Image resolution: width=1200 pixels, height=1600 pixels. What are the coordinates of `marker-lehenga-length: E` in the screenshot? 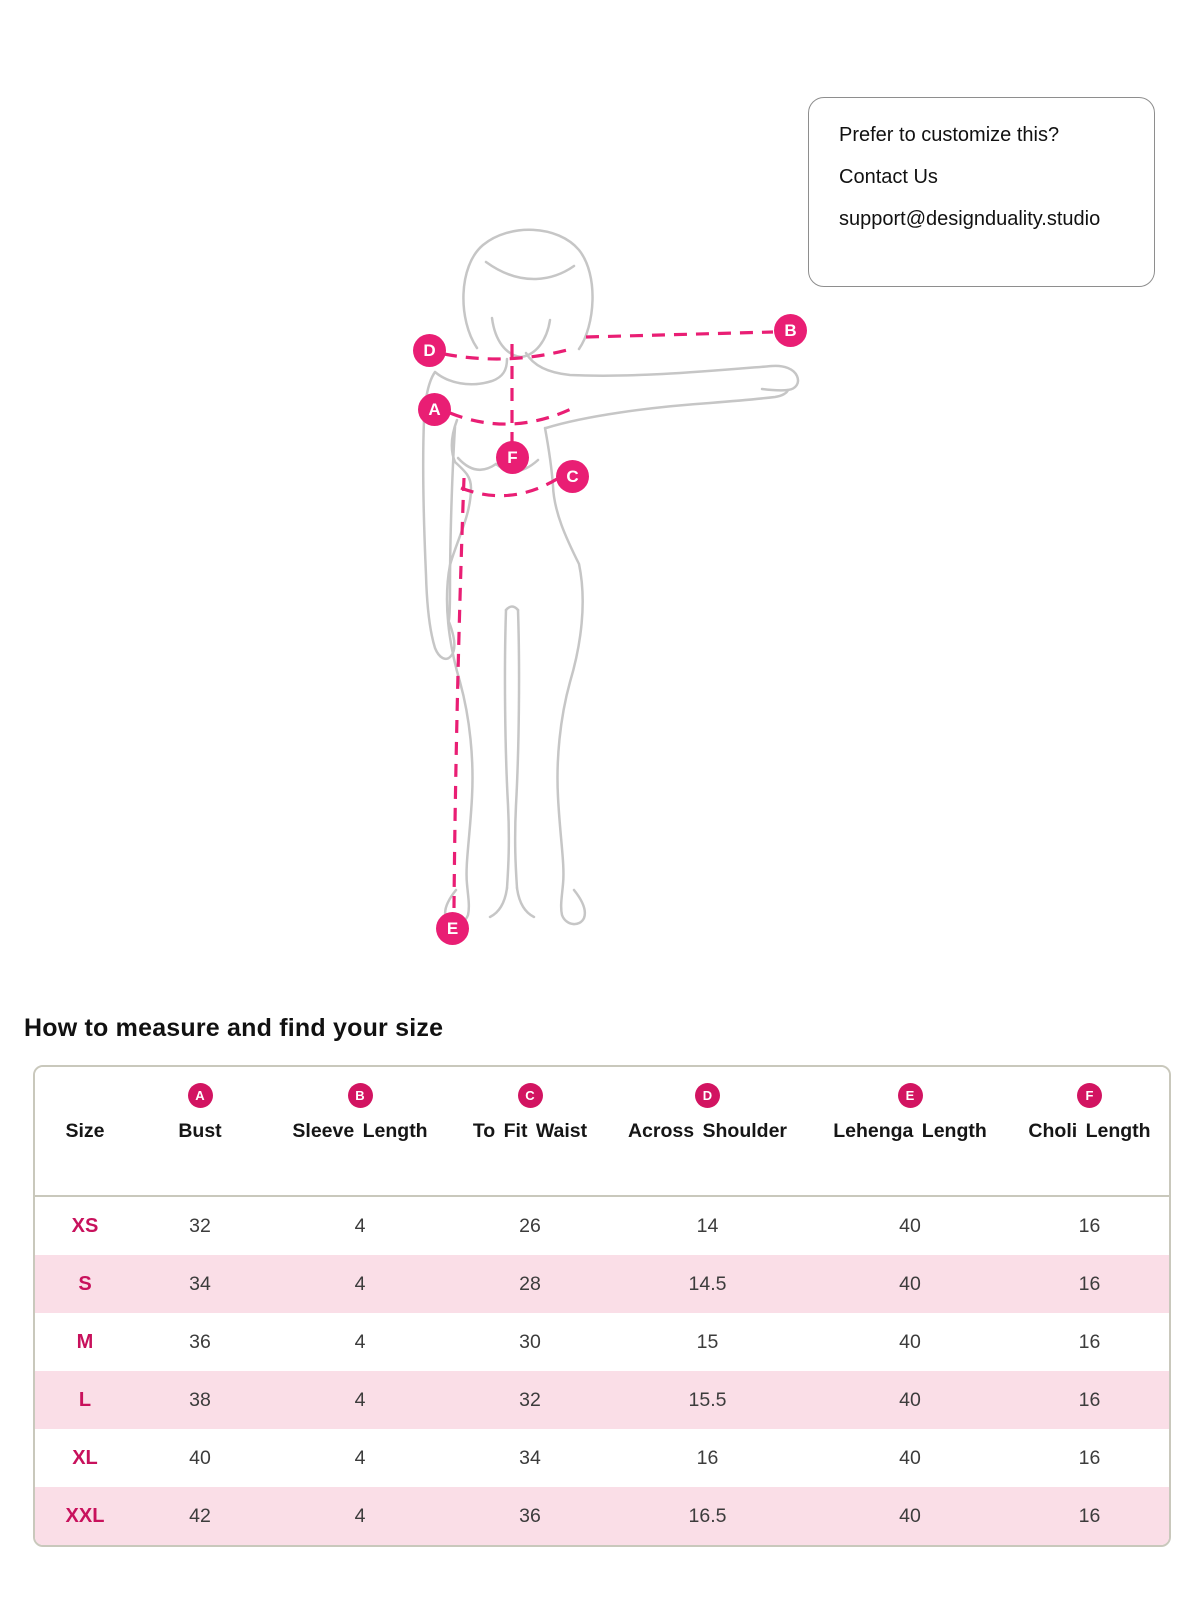 It's located at (452, 928).